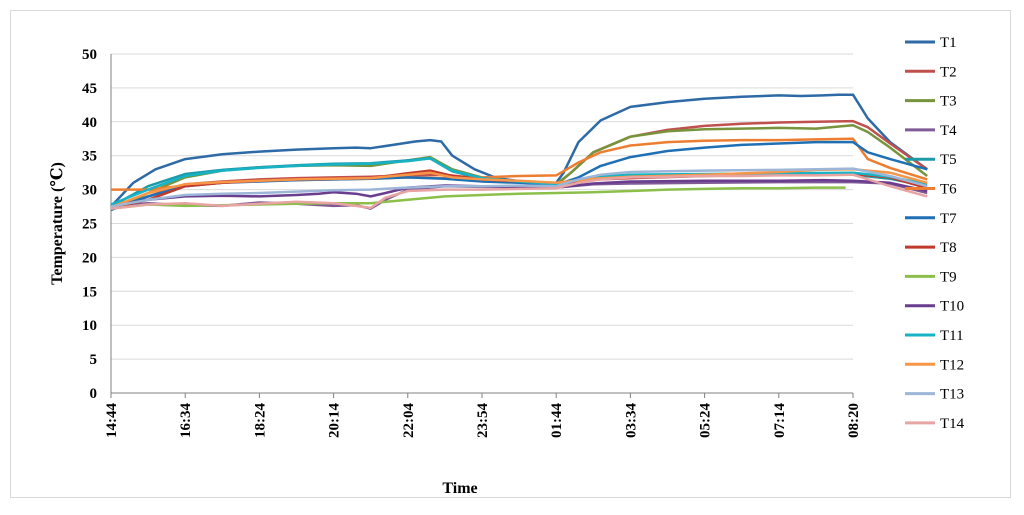  What do you see at coordinates (89, 225) in the screenshot?
I see `y-tick-label: 25` at bounding box center [89, 225].